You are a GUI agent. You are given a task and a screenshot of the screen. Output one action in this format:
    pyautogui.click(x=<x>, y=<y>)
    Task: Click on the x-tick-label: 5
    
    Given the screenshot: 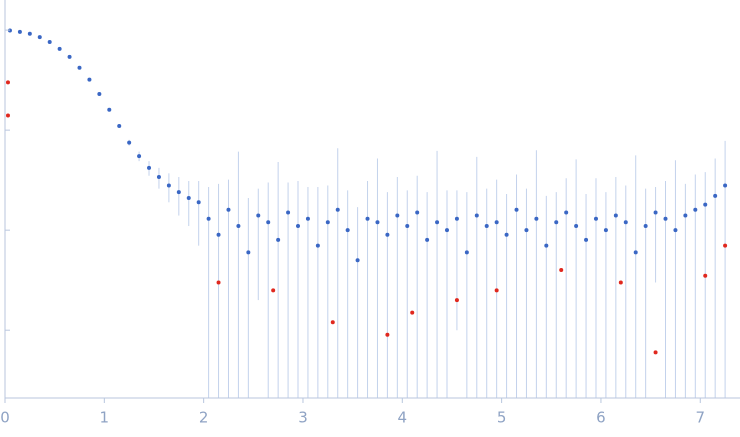 What is the action you would take?
    pyautogui.click(x=502, y=418)
    